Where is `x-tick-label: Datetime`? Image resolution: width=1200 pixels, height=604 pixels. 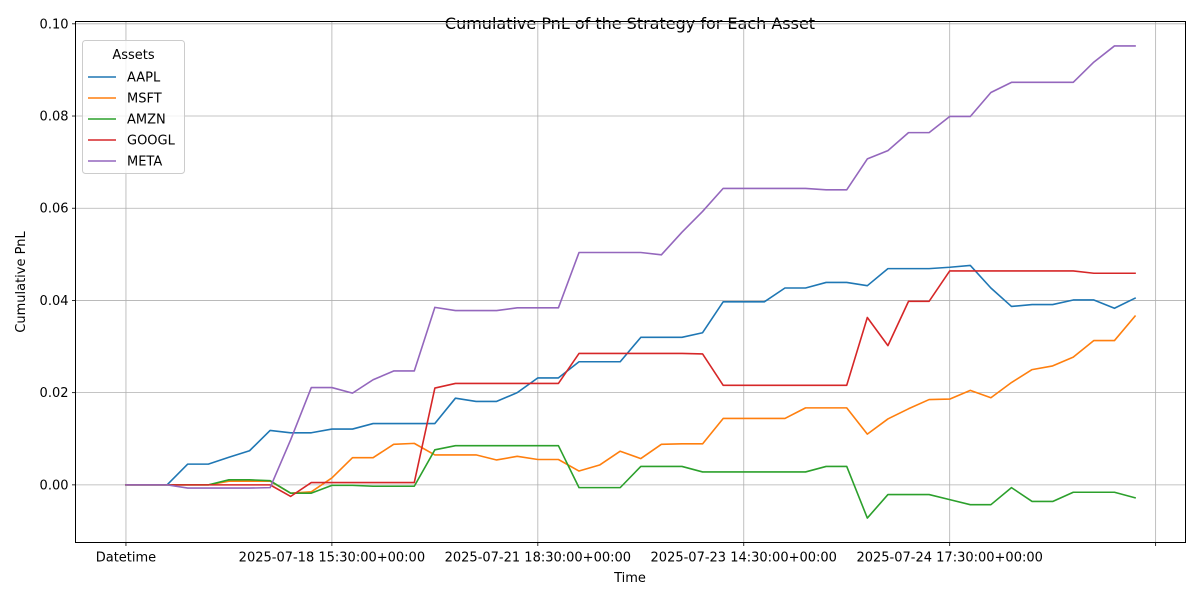 x-tick-label: Datetime is located at coordinates (126, 558).